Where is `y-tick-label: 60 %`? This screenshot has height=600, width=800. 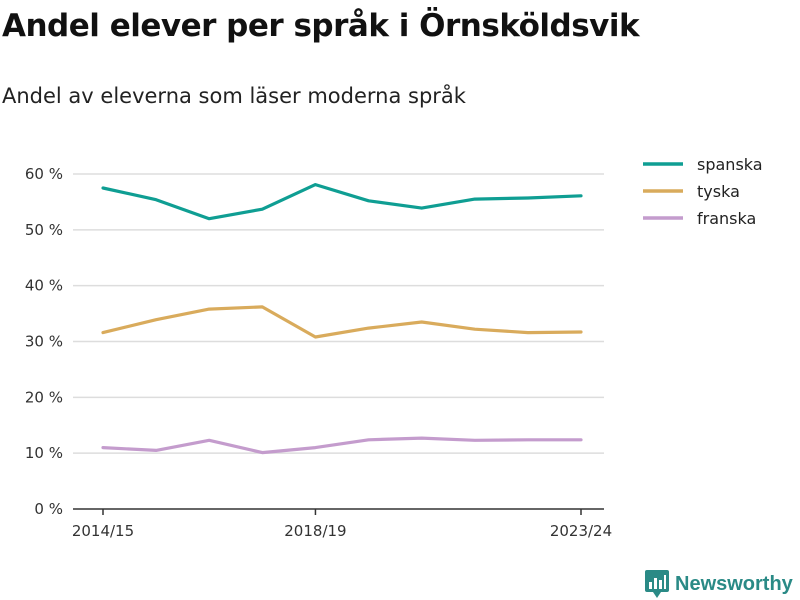 y-tick-label: 60 % is located at coordinates (44, 174).